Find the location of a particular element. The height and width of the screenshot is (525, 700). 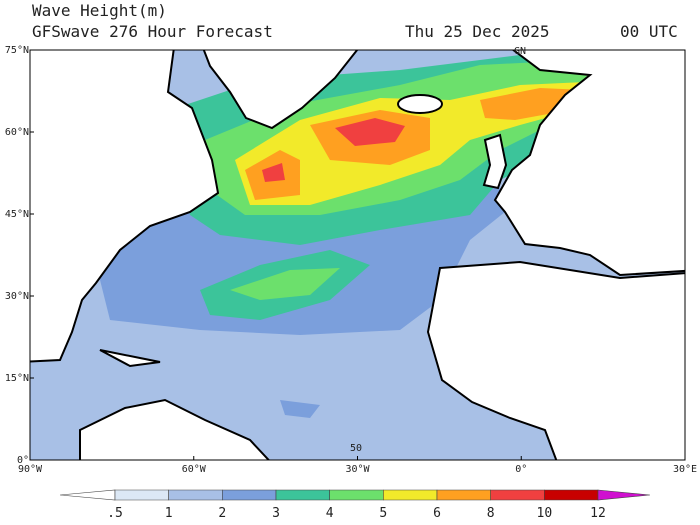

title: Wave Height(m) is located at coordinates (99, 10).